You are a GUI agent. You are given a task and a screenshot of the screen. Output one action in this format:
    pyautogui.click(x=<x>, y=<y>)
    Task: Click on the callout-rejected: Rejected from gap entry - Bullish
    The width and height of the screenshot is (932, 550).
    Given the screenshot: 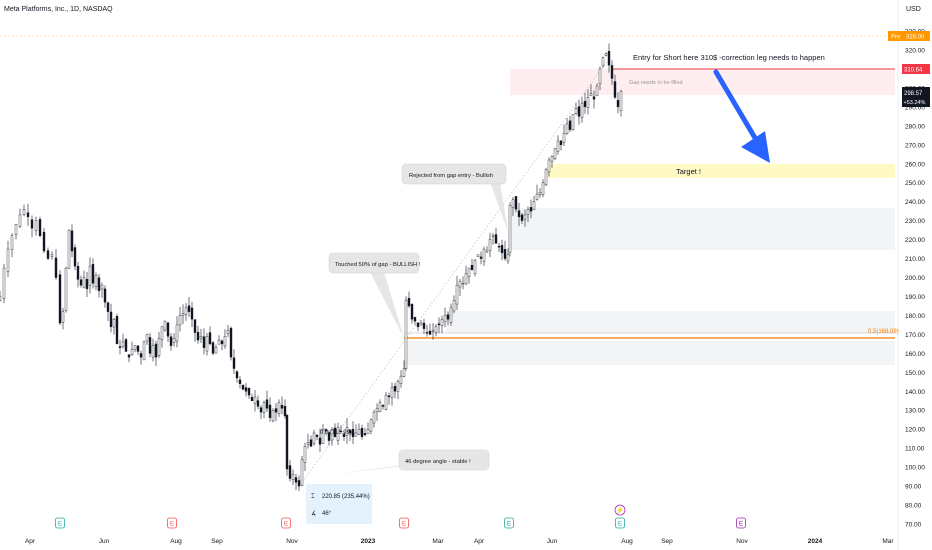 What is the action you would take?
    pyautogui.click(x=454, y=197)
    